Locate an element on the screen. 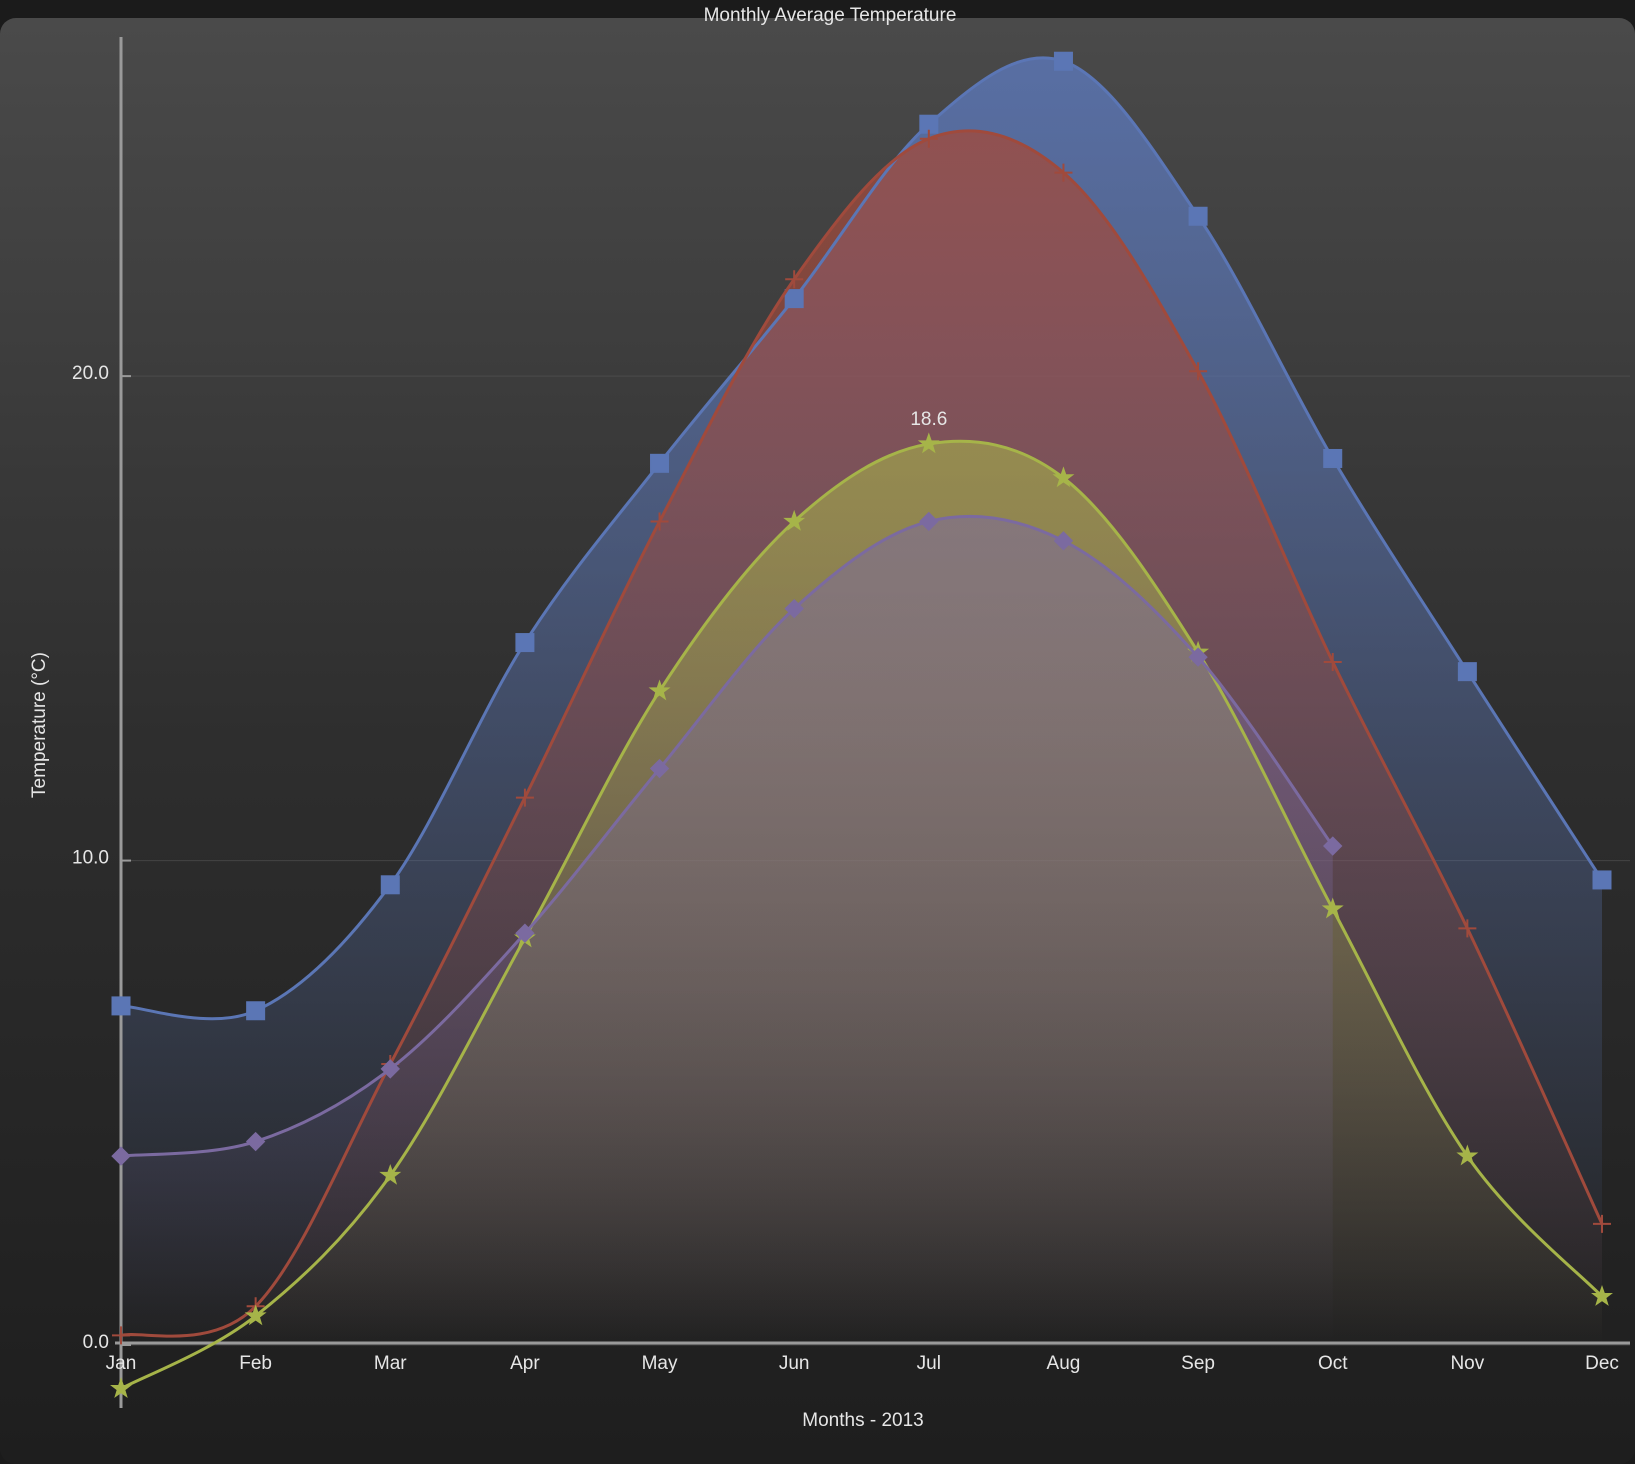 The width and height of the screenshot is (1635, 1464). data-label: 18.6 is located at coordinates (928, 419).